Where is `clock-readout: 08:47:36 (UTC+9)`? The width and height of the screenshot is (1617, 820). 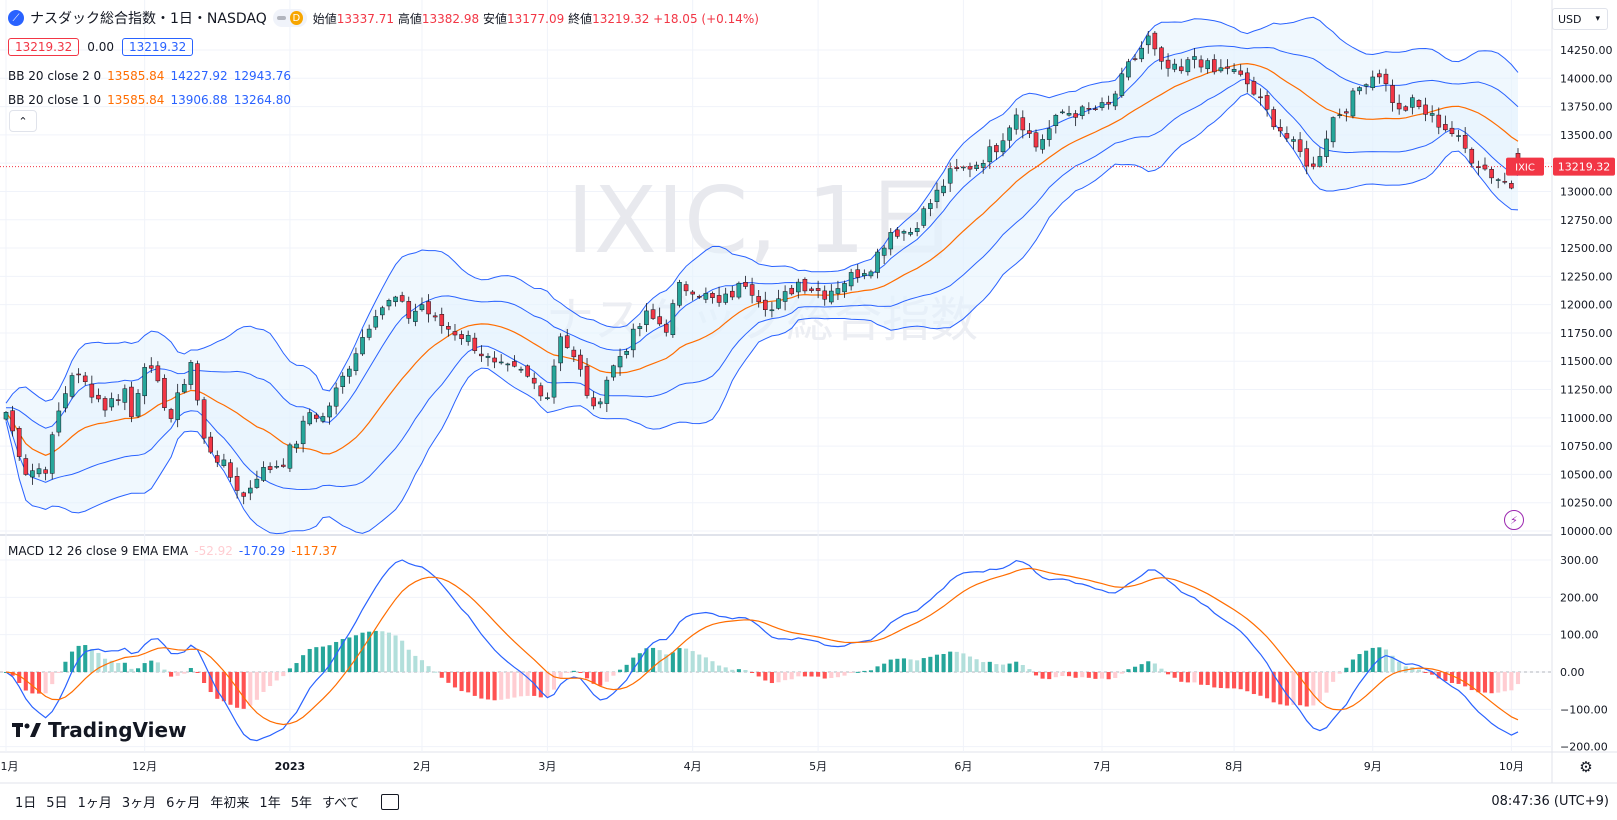 clock-readout: 08:47:36 (UTC+9) is located at coordinates (1550, 801).